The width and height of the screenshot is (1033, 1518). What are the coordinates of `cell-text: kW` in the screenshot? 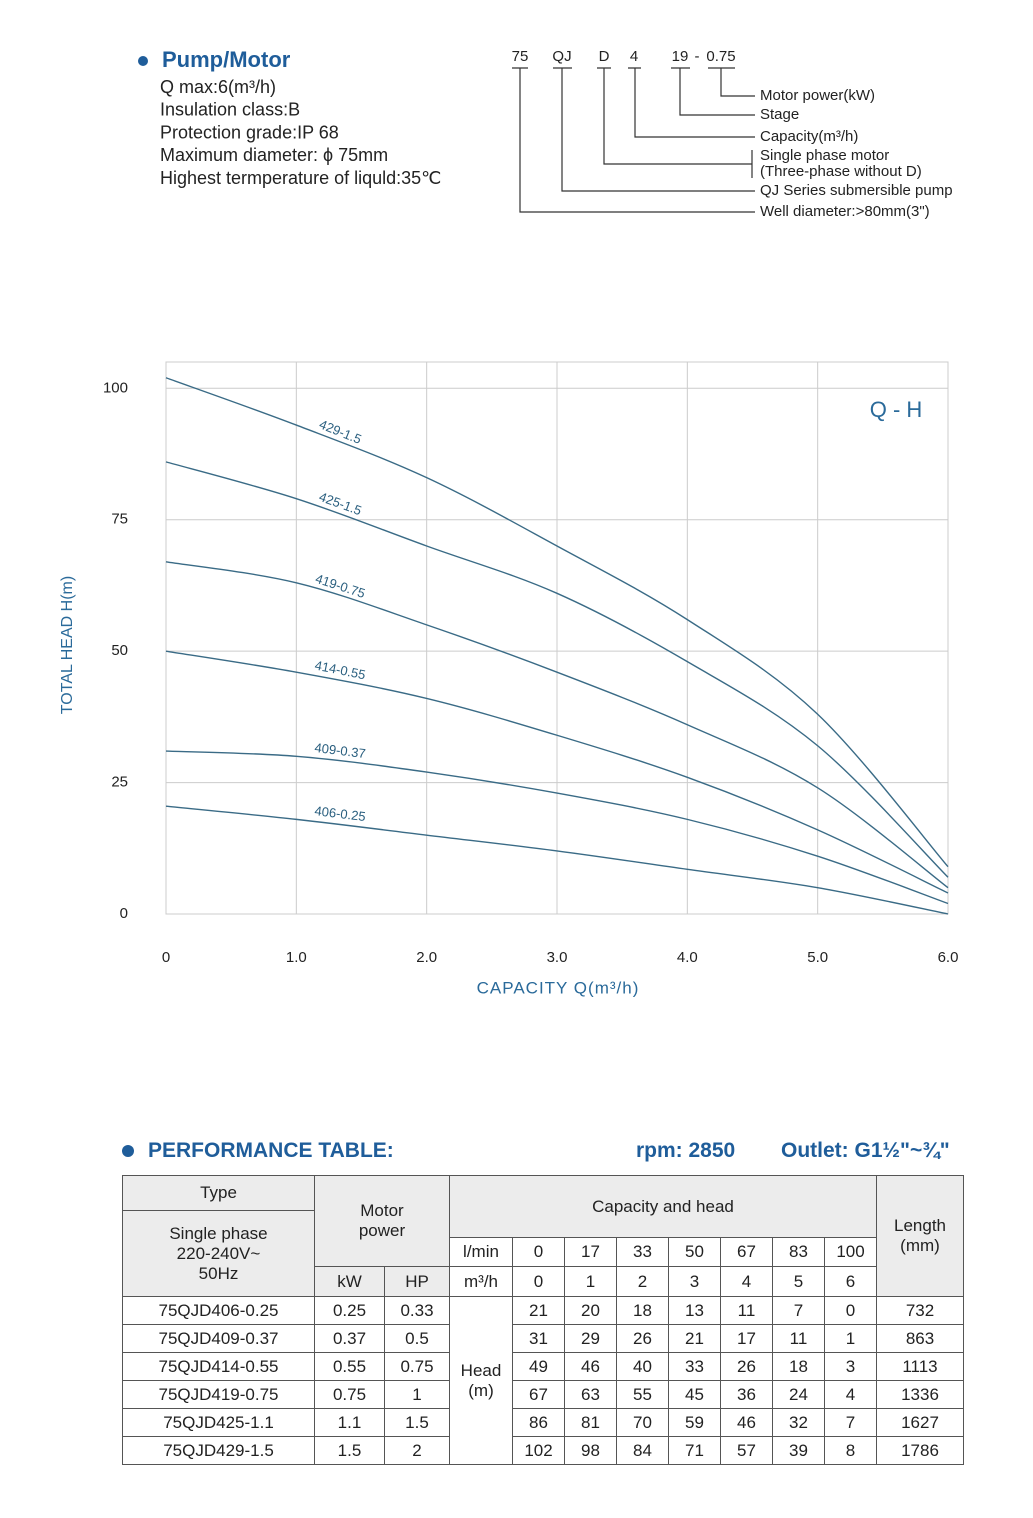 It's located at (349, 1281).